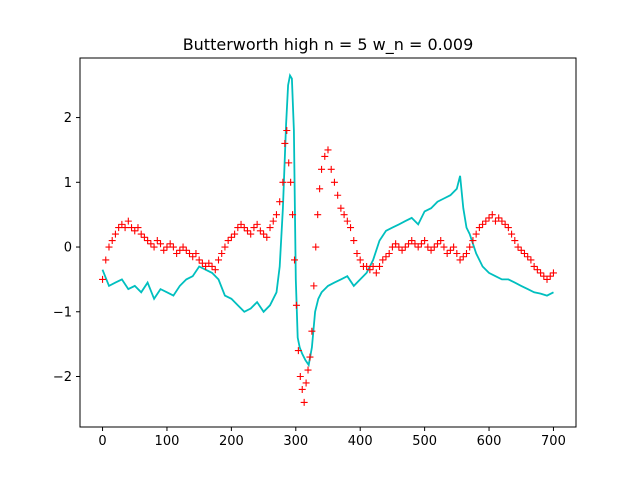 The width and height of the screenshot is (640, 480). I want to click on y-tick-label: −1, so click(62, 312).